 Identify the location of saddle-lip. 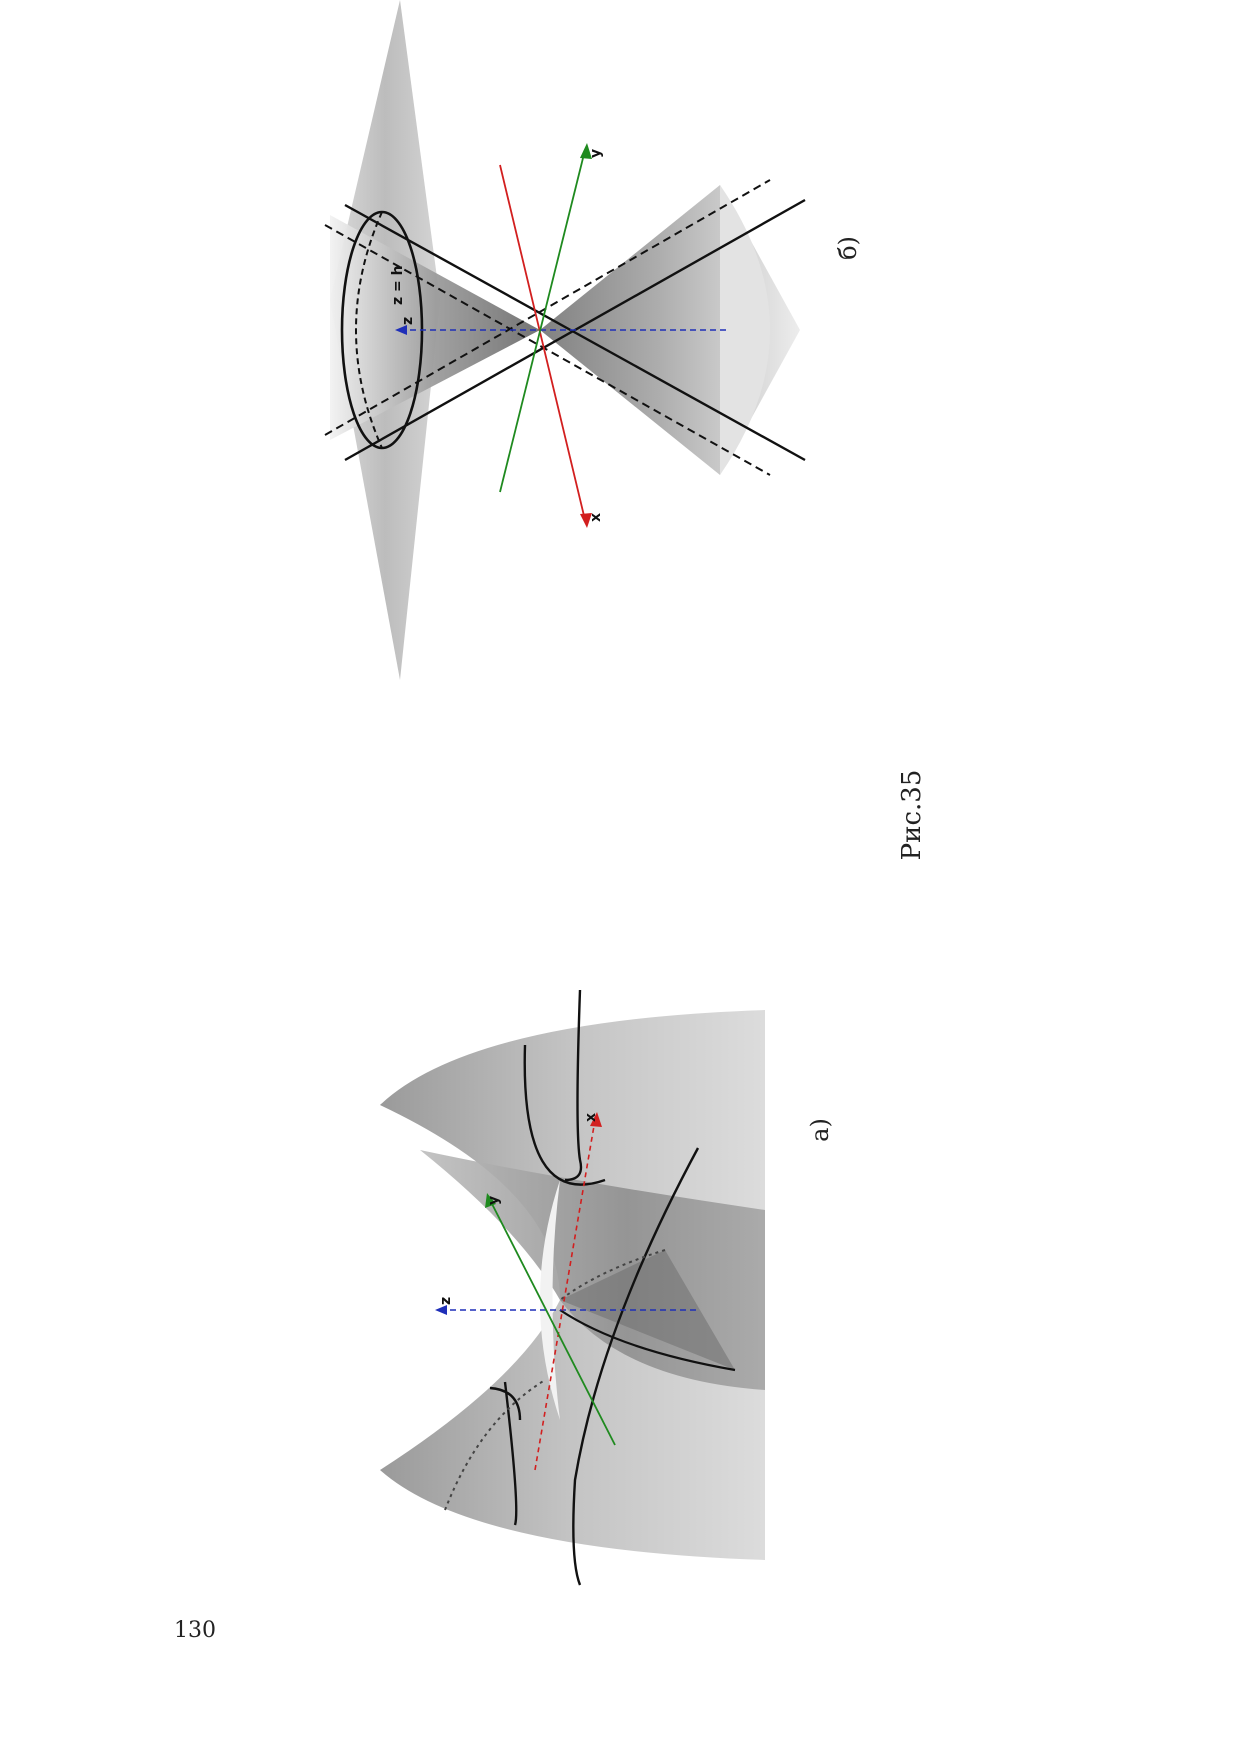
(550, 1300).